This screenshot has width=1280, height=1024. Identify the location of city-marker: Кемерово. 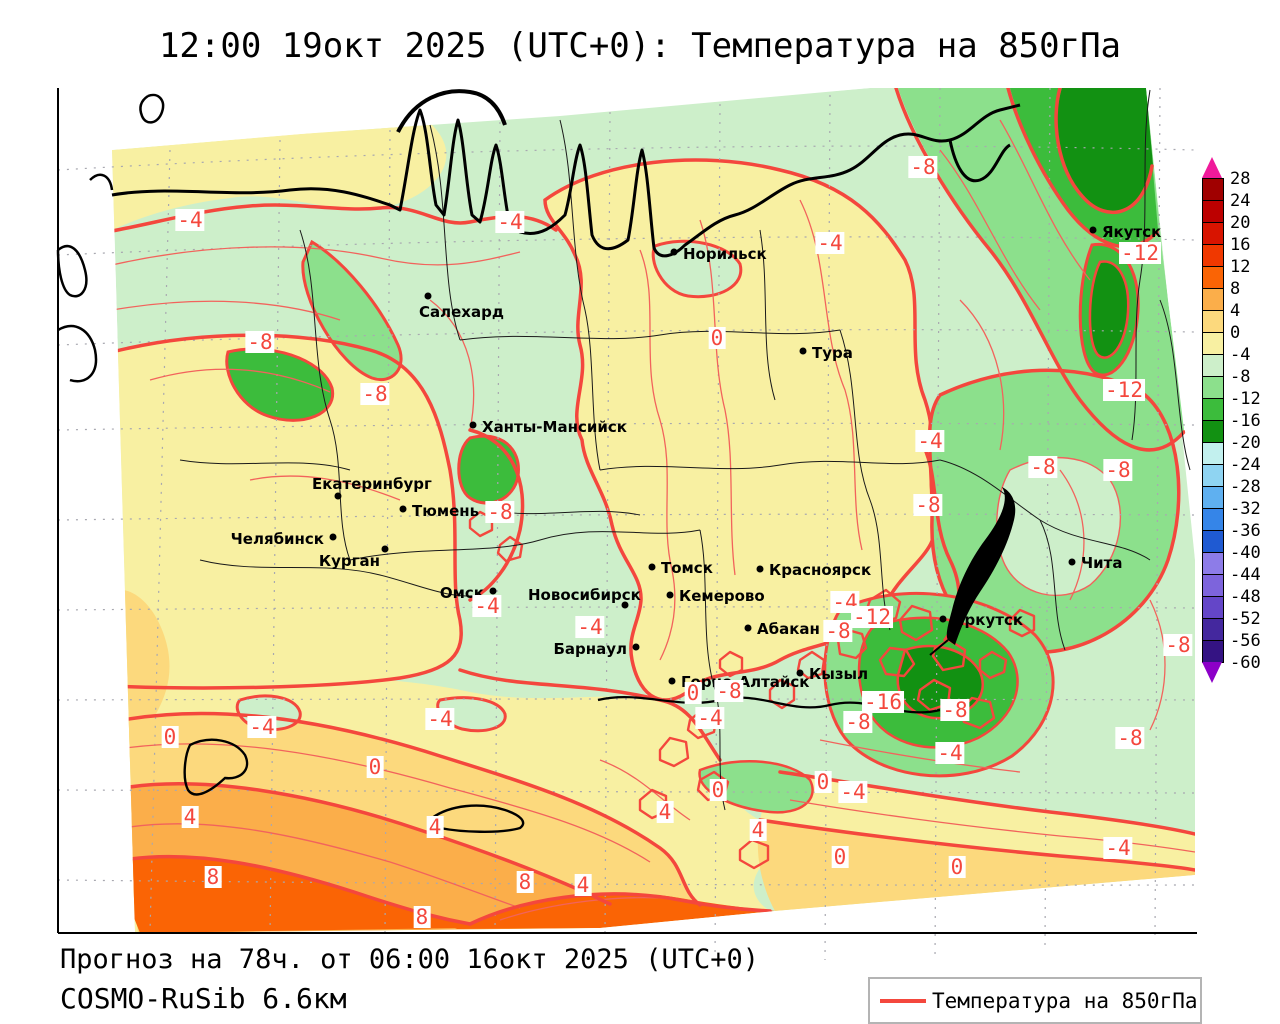
(715, 596).